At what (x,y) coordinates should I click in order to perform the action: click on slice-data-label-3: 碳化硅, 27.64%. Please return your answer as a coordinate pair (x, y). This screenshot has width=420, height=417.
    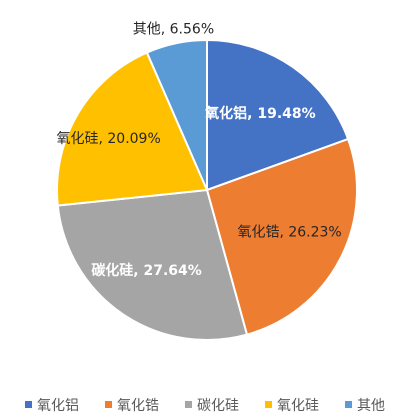
    Looking at the image, I should click on (146, 270).